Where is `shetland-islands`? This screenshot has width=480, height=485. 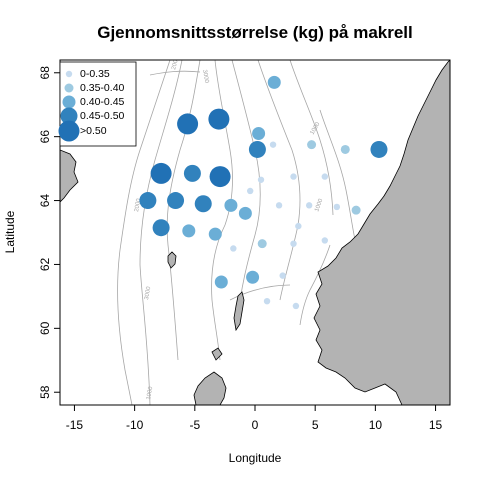 shetland-islands is located at coordinates (239, 311).